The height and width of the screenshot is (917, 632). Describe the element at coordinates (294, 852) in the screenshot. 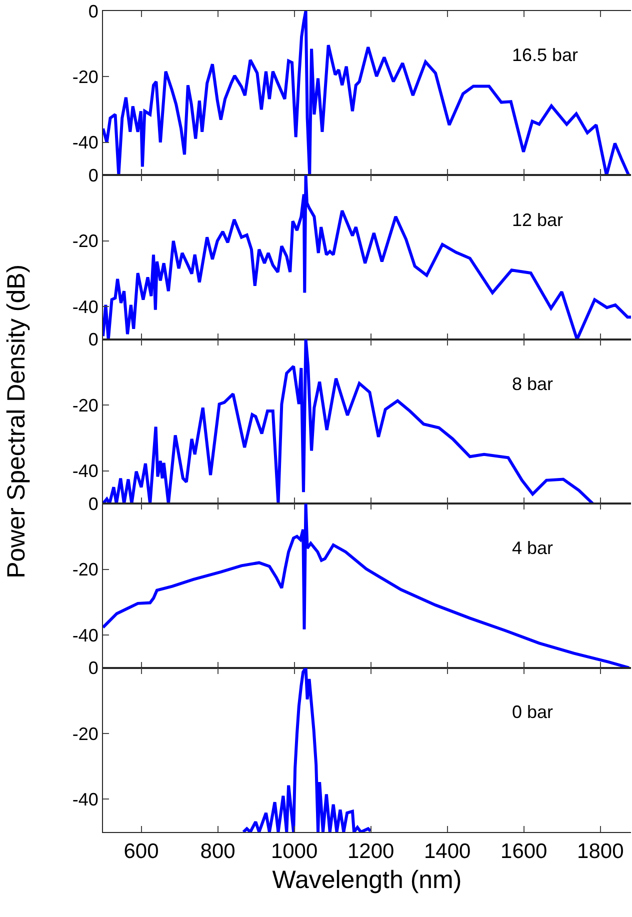

I see `x-tick-label: 1000` at that location.